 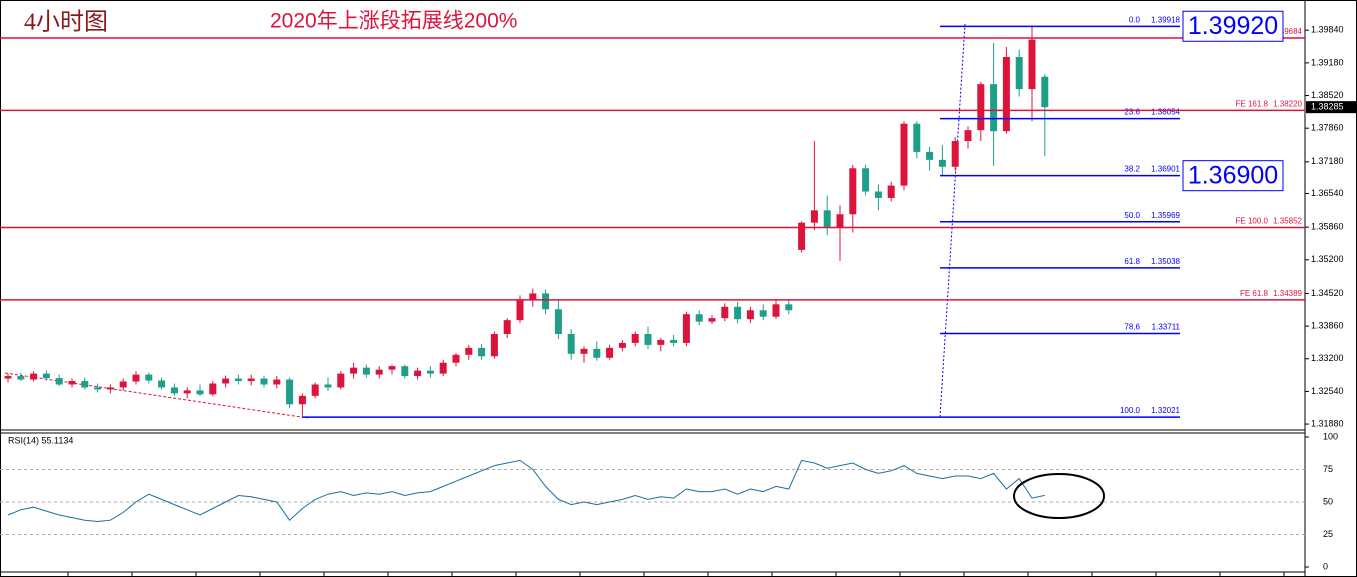 What do you see at coordinates (393, 21) in the screenshot?
I see `chart-subtitle: 2020年上涨段拓展线200%` at bounding box center [393, 21].